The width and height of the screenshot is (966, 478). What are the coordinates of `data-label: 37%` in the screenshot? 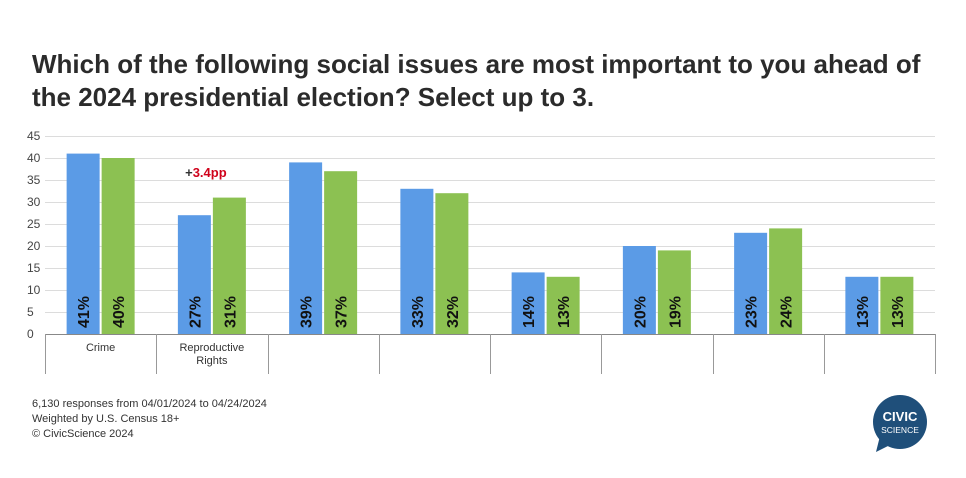 It's located at (342, 312).